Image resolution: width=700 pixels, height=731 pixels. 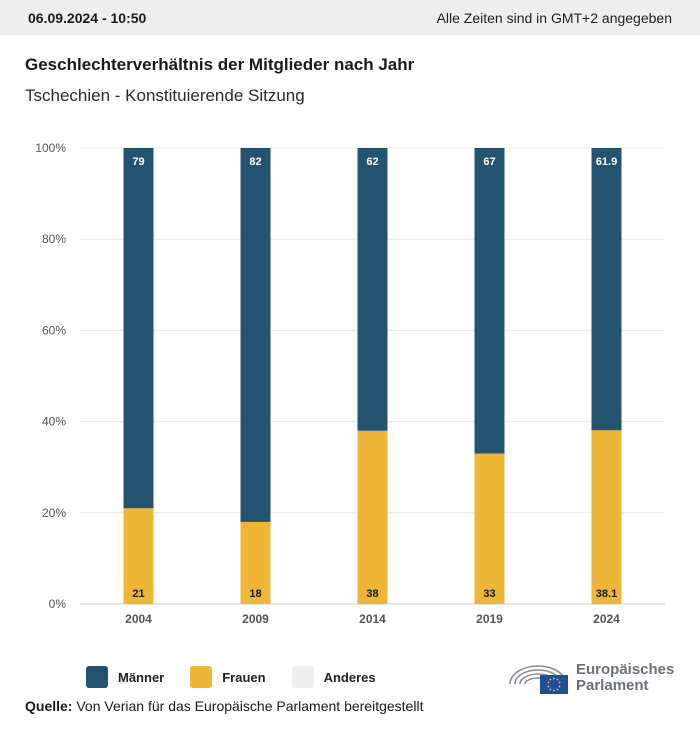 What do you see at coordinates (54, 330) in the screenshot?
I see `y-tick-label: 60%` at bounding box center [54, 330].